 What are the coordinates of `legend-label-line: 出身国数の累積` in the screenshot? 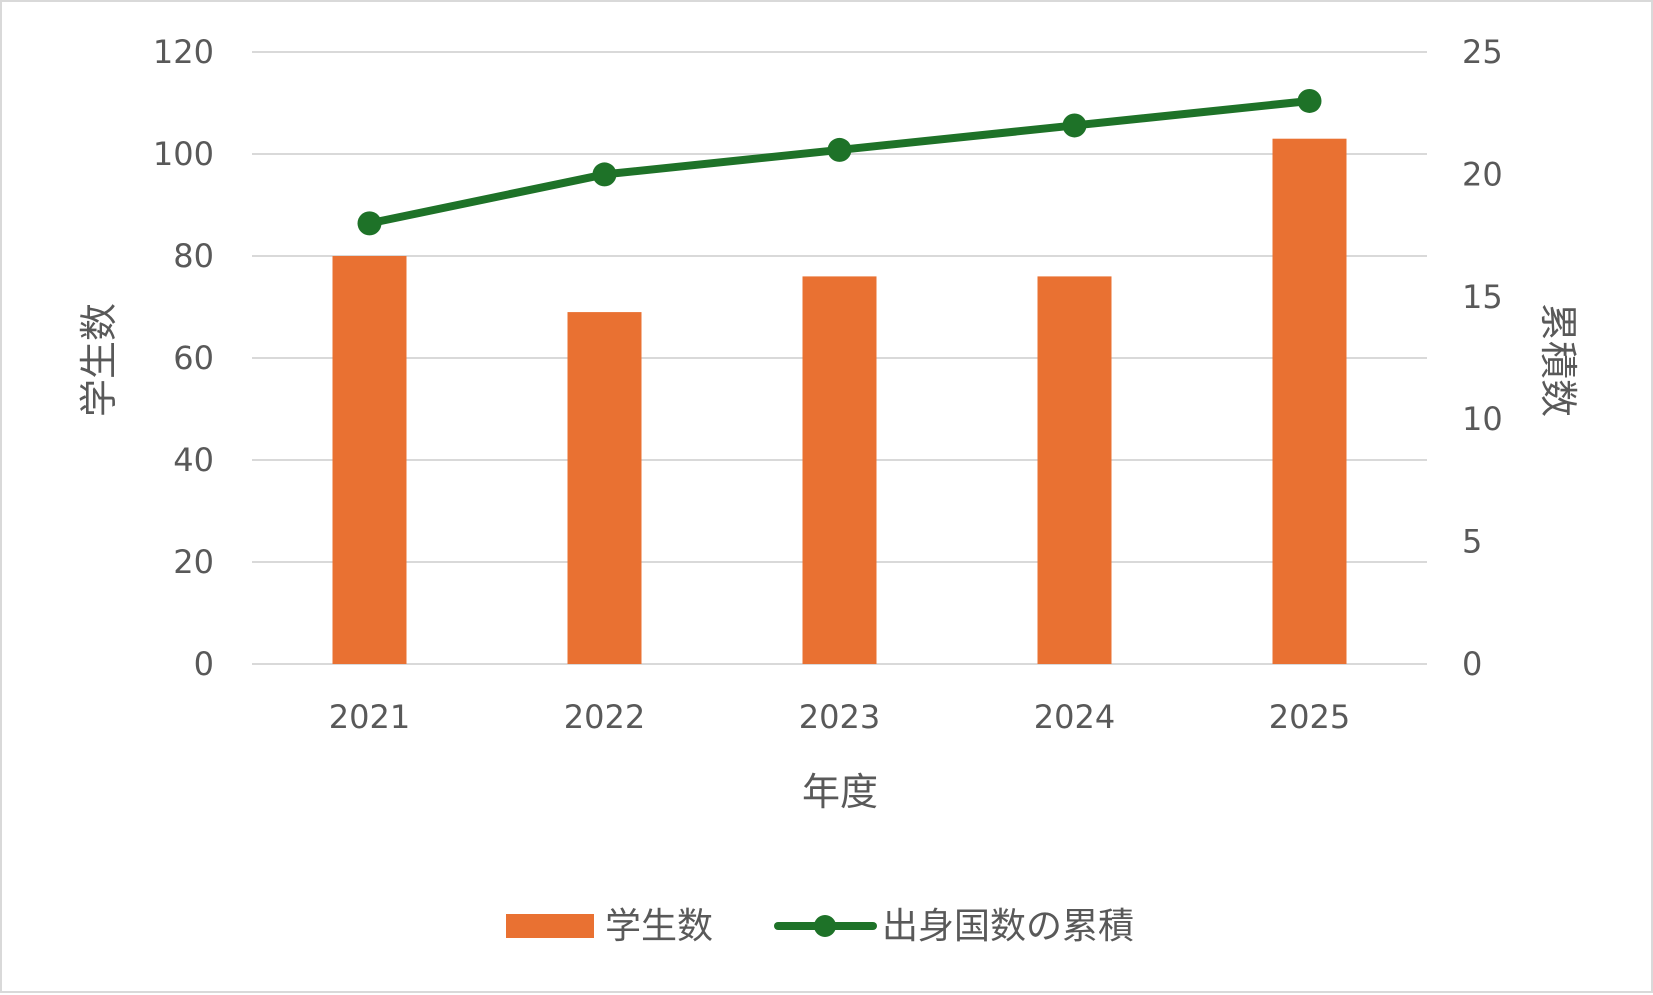 It's located at (1008, 926).